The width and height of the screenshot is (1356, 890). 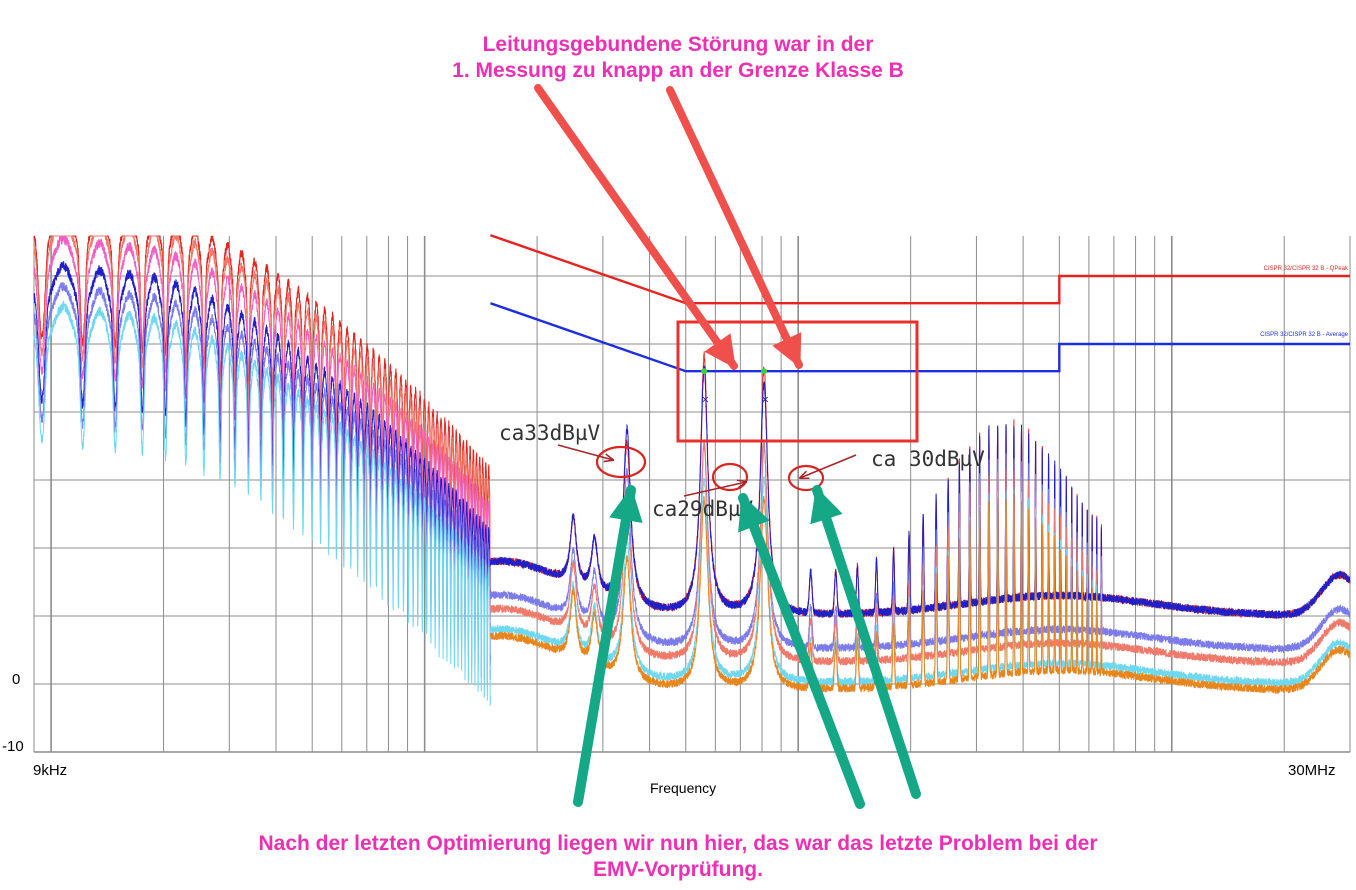 I want to click on peak-annotations: ca33dBµV ca29dBµV ca 30dBµV, so click(x=742, y=471).